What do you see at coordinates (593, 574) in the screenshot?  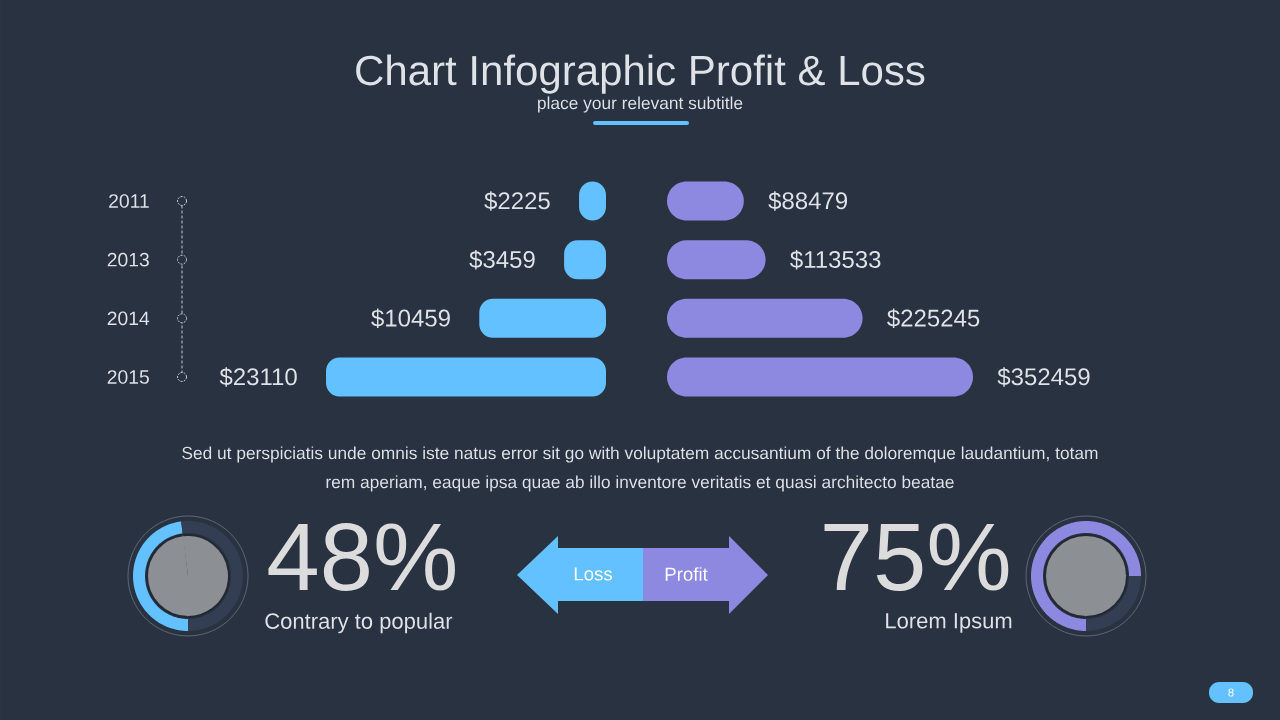 I see `text: Loss` at bounding box center [593, 574].